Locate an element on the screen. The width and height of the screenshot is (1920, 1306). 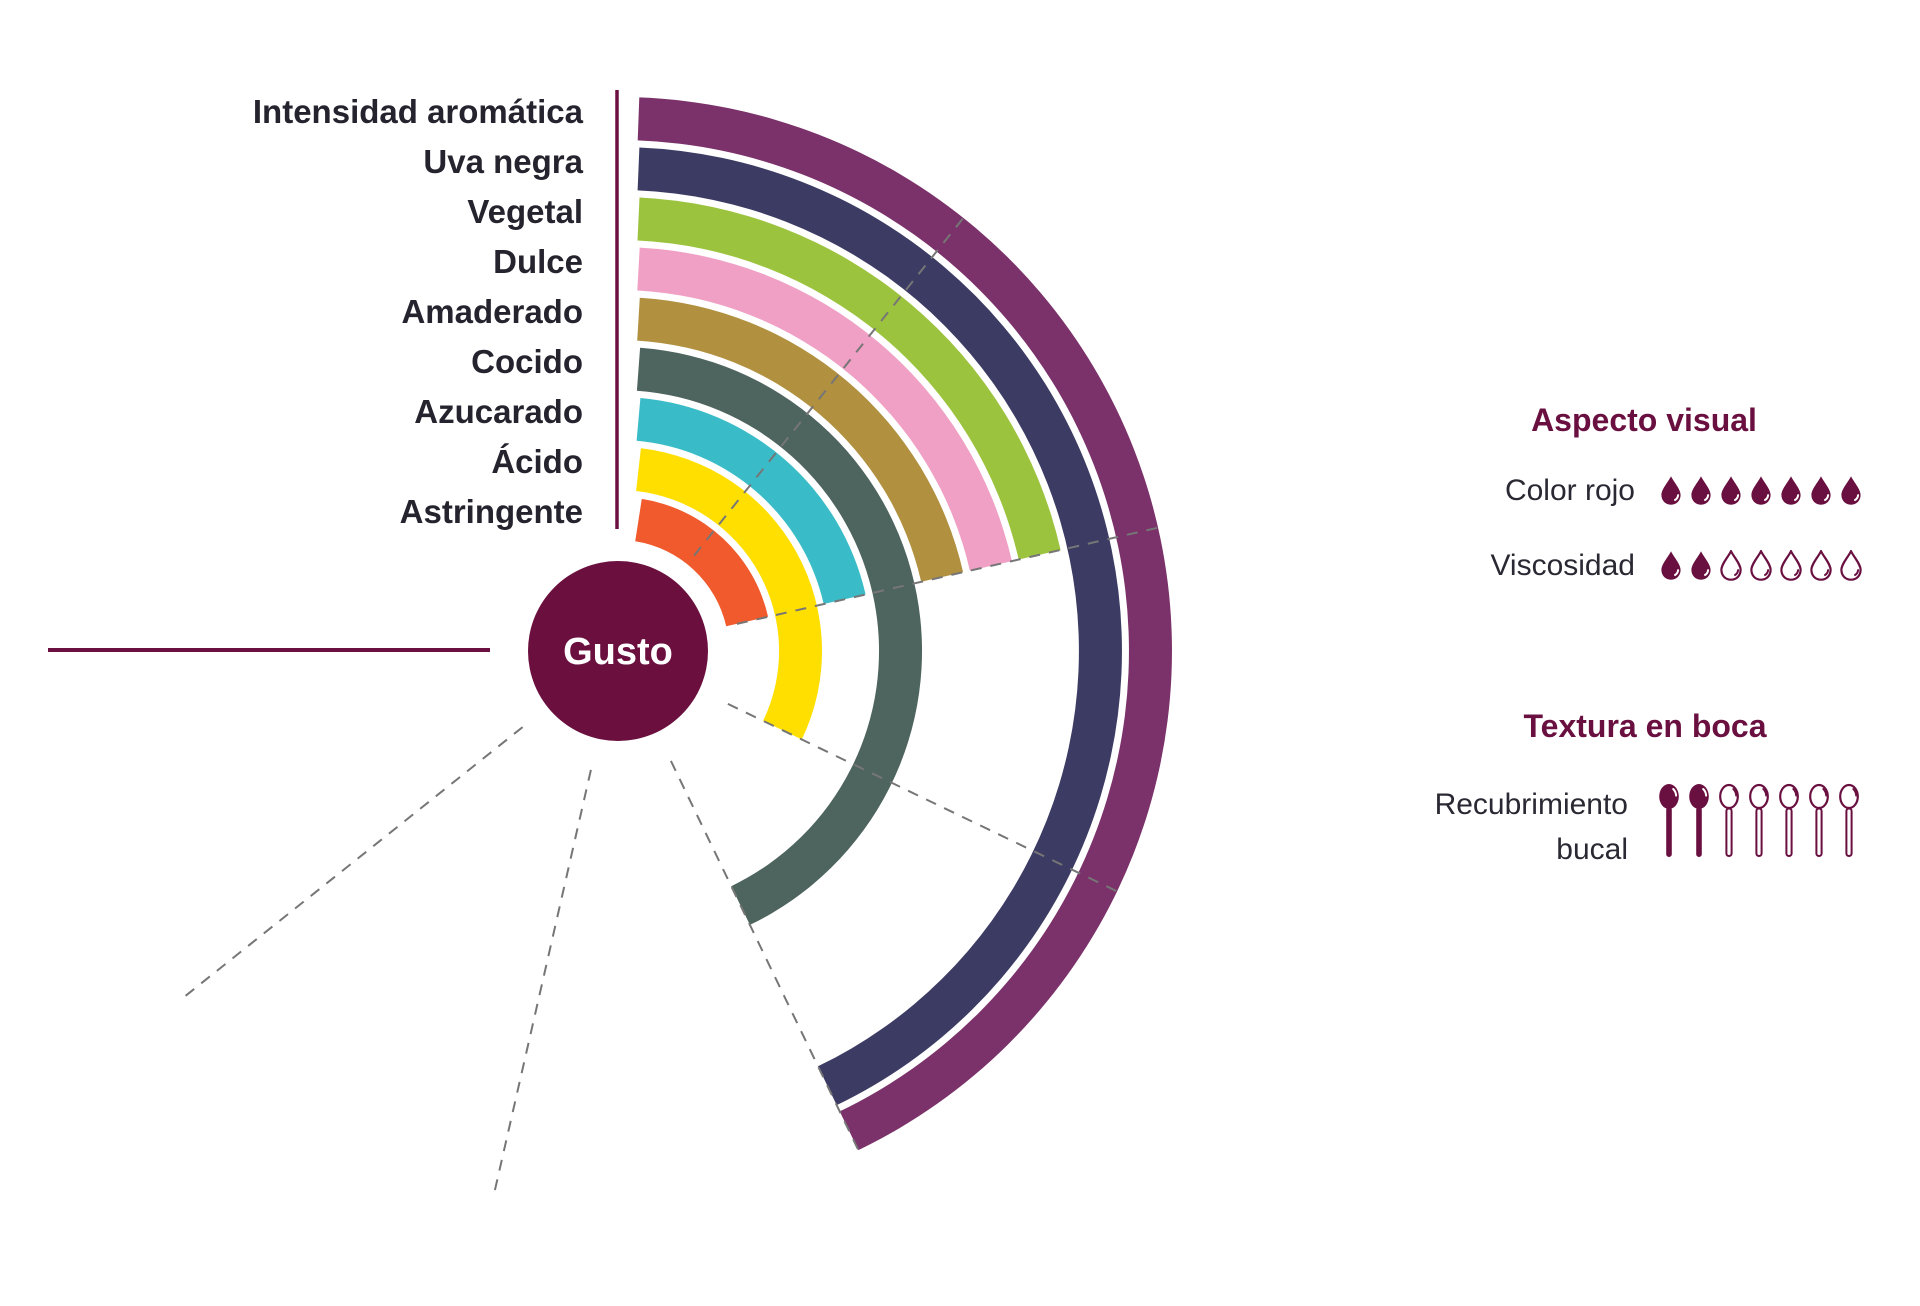
category-label-intensidad-aromatica: Intensidad aromática is located at coordinates (417, 111).